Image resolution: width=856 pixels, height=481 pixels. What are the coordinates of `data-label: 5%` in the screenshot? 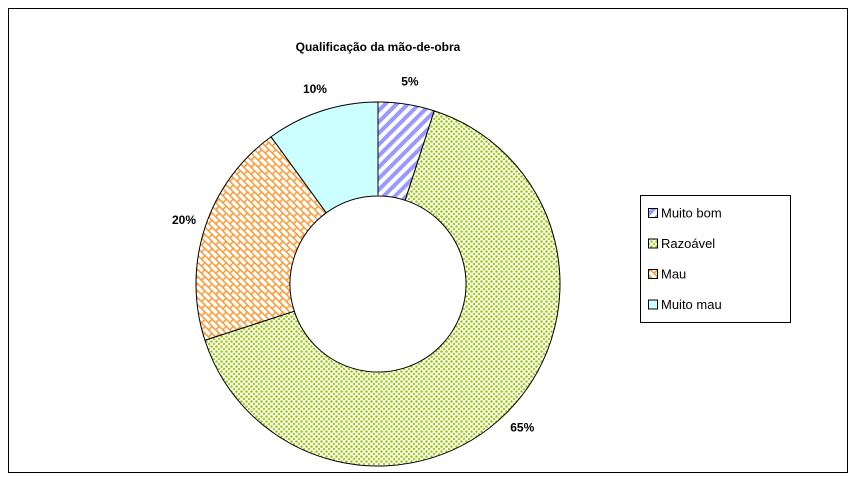 It's located at (410, 82).